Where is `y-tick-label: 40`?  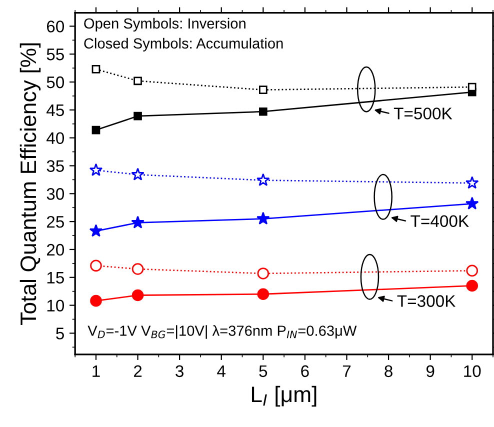
y-tick-label: 40 is located at coordinates (55, 138).